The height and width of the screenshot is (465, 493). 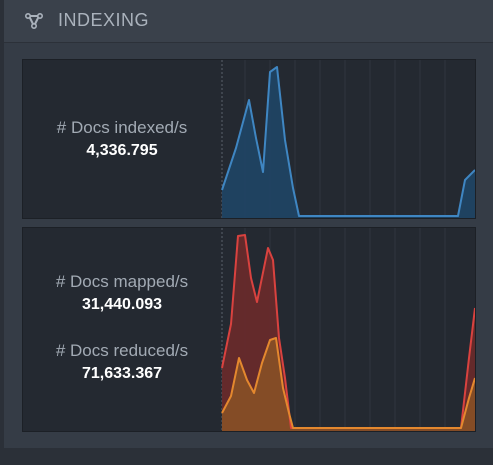 What do you see at coordinates (104, 20) in the screenshot?
I see `panel-title: INDEXING` at bounding box center [104, 20].